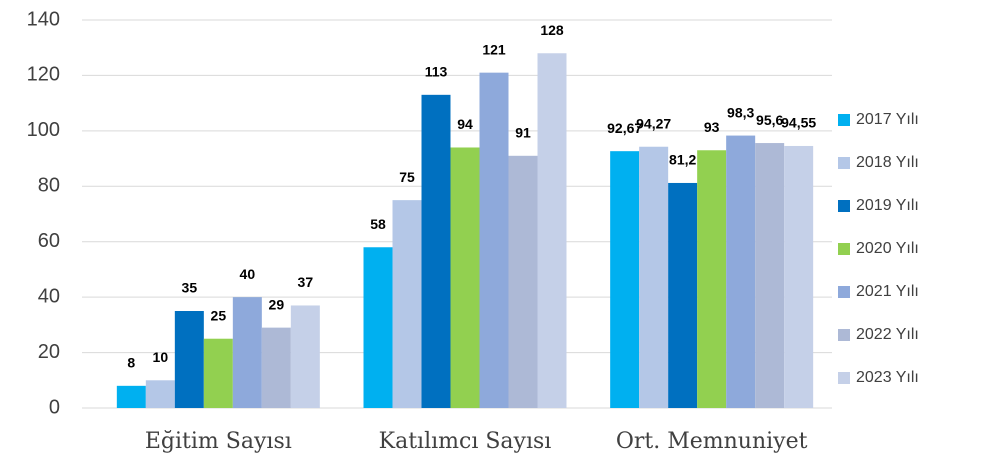  What do you see at coordinates (306, 282) in the screenshot?
I see `value-label: 37` at bounding box center [306, 282].